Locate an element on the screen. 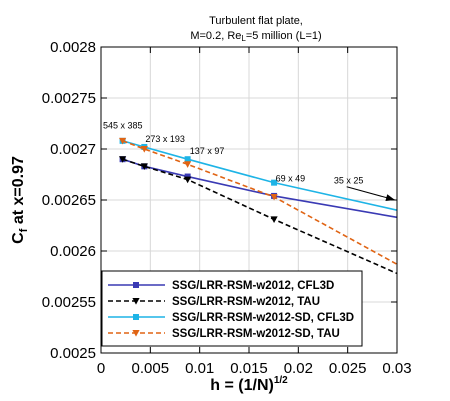 This screenshot has width=450, height=401. legend-box is located at coordinates (232, 308).